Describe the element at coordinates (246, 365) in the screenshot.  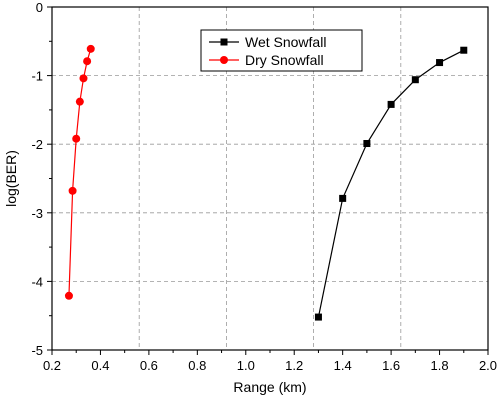
I see `x-tick-label: 1.0` at that location.